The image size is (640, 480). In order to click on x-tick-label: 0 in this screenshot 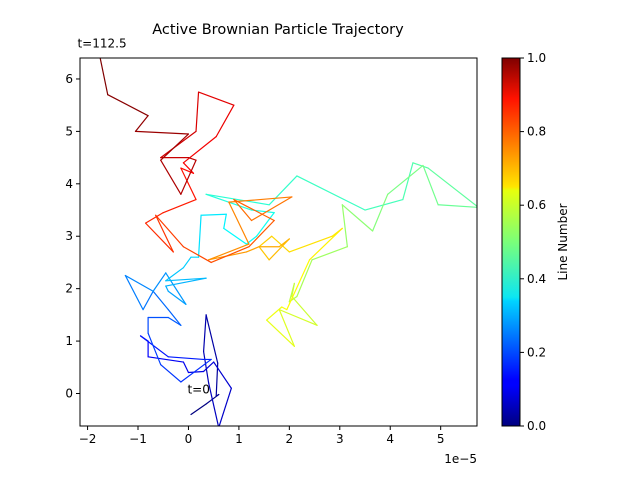, I will do `click(189, 439)`.